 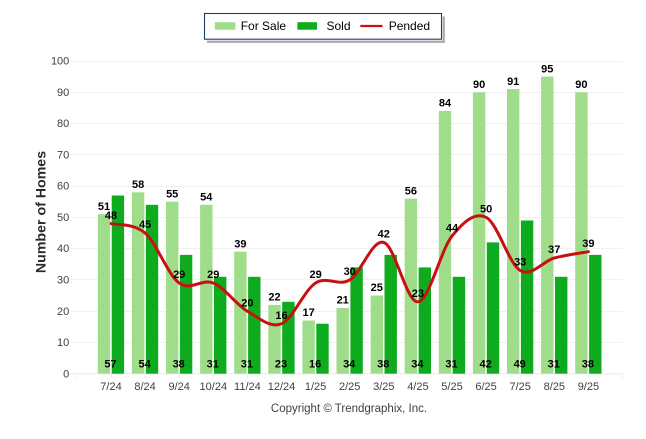 What do you see at coordinates (315, 387) in the screenshot?
I see `svg-text: 1/25` at bounding box center [315, 387].